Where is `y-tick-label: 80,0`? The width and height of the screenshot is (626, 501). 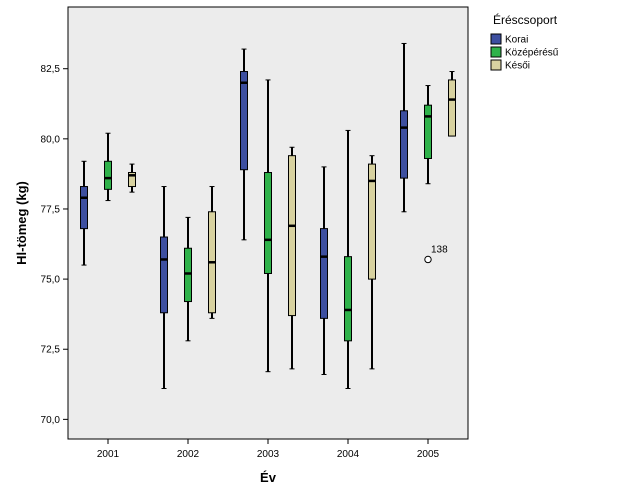 y-tick-label: 80,0 is located at coordinates (51, 139).